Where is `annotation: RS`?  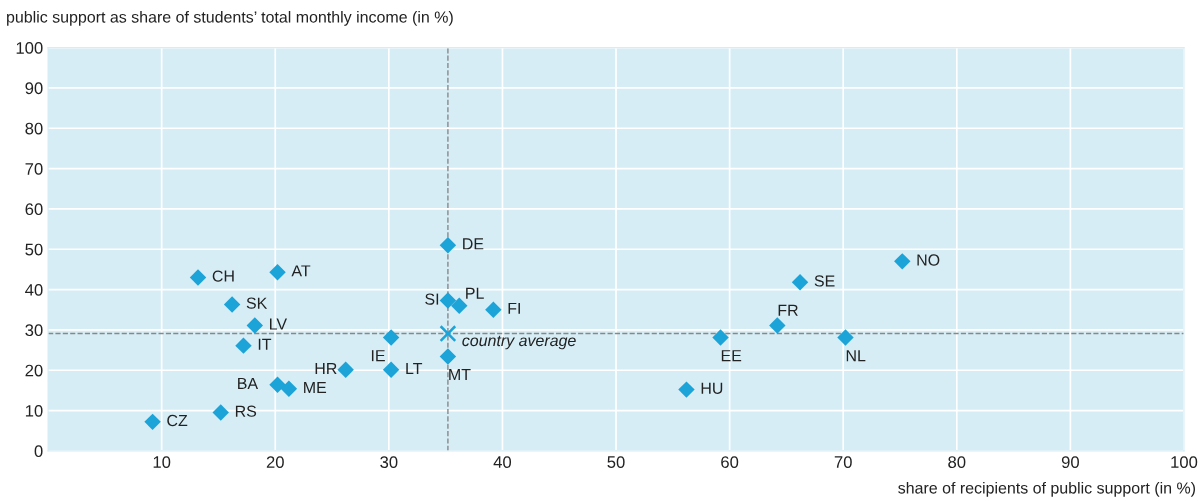 annotation: RS is located at coordinates (246, 411).